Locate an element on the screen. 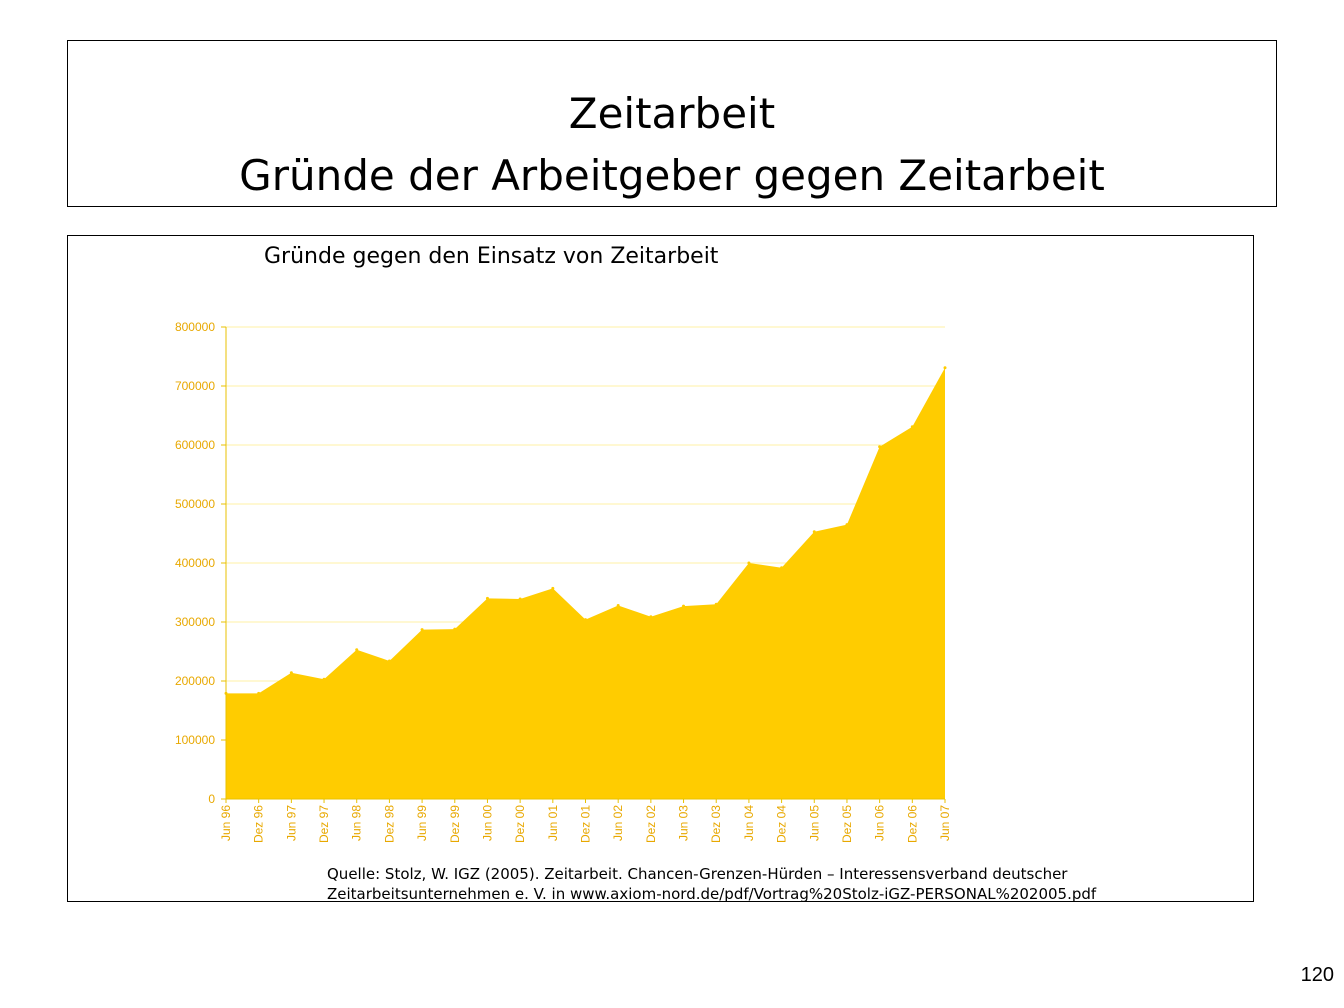  x-tick-label-13: Dez 02 is located at coordinates (651, 824).